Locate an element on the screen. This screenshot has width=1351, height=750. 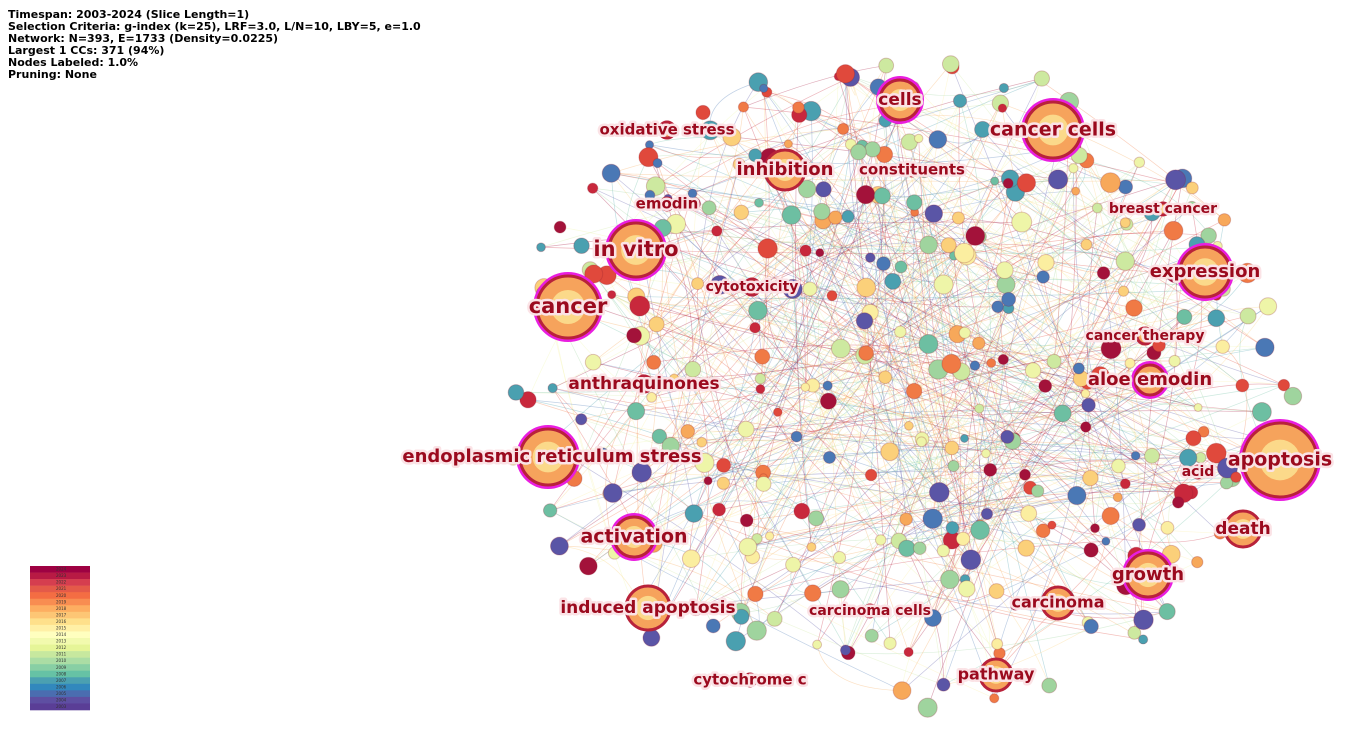
node-label: emodin is located at coordinates (667, 204).